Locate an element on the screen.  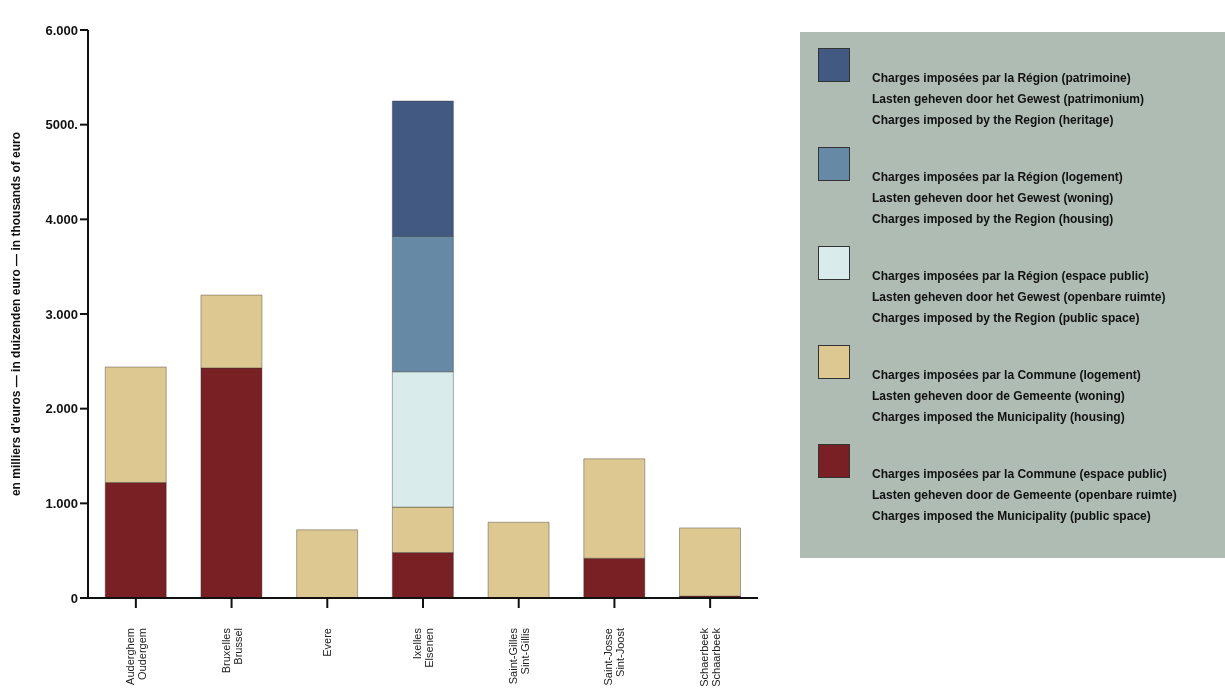
x-tick-label: Evere is located at coordinates (327, 642).